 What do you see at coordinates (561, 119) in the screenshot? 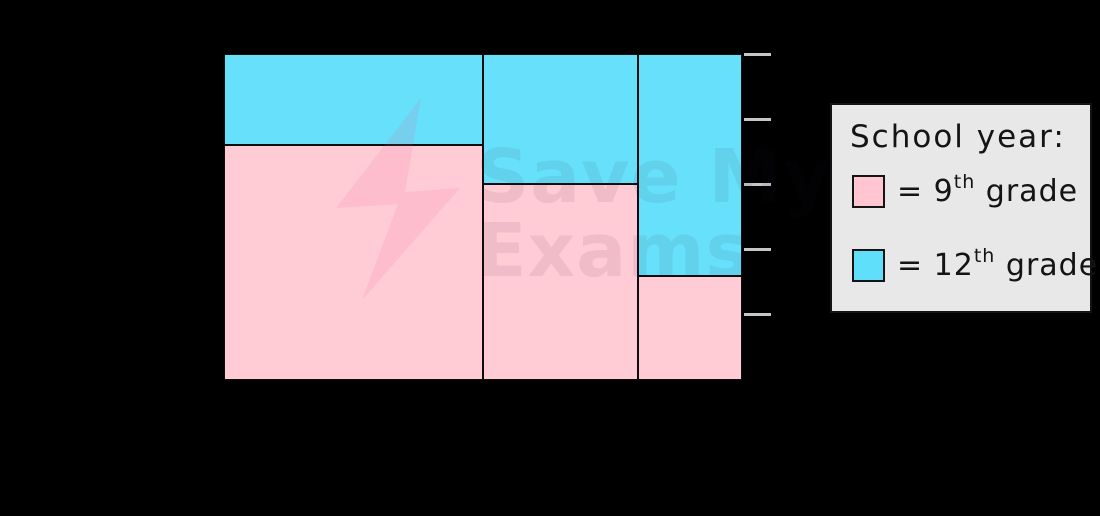
I see `mosaic-cell-col2-12th-grade` at bounding box center [561, 119].